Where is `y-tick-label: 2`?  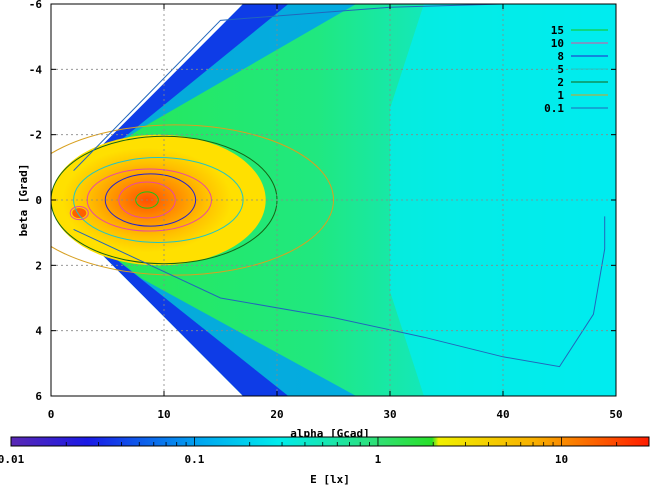
y-tick-label: 2 is located at coordinates (38, 265).